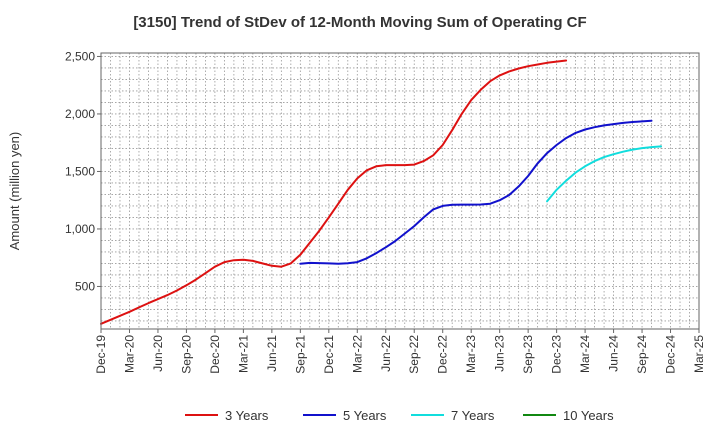 Image resolution: width=720 pixels, height=440 pixels. I want to click on x-tick-label: Mar-20, so click(129, 354).